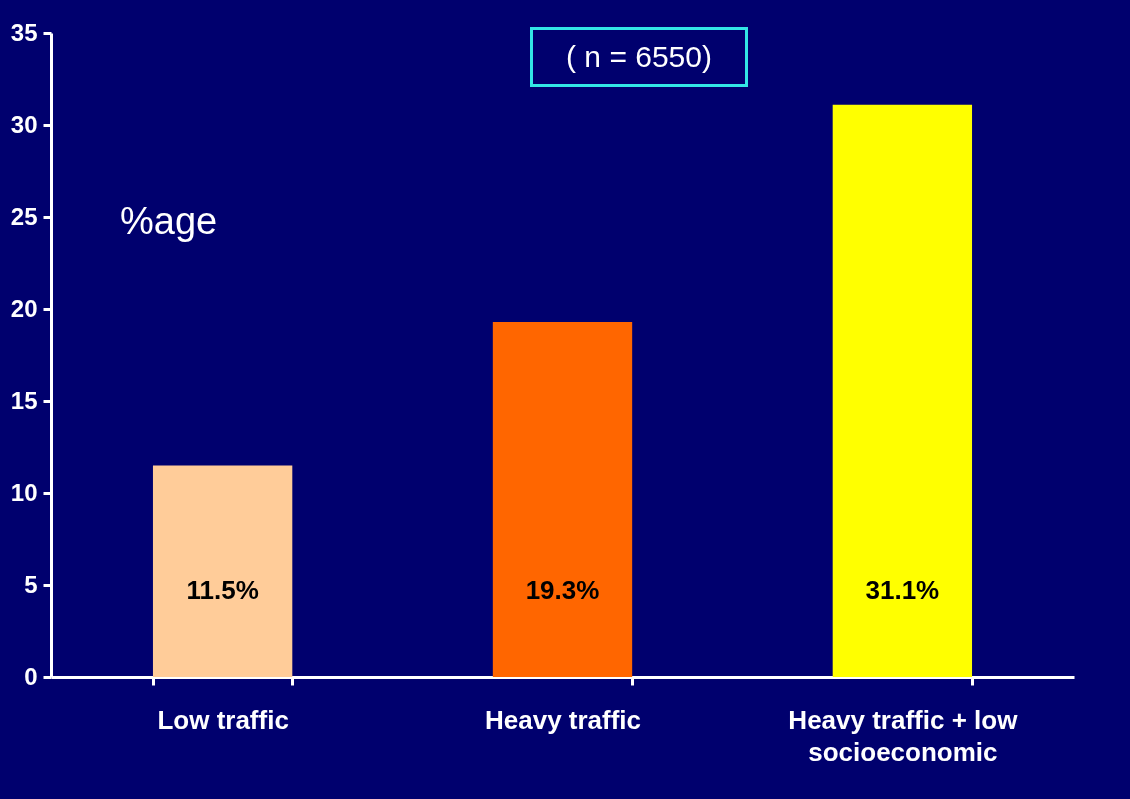  Describe the element at coordinates (24, 308) in the screenshot. I see `y-tick-label: 20` at that location.